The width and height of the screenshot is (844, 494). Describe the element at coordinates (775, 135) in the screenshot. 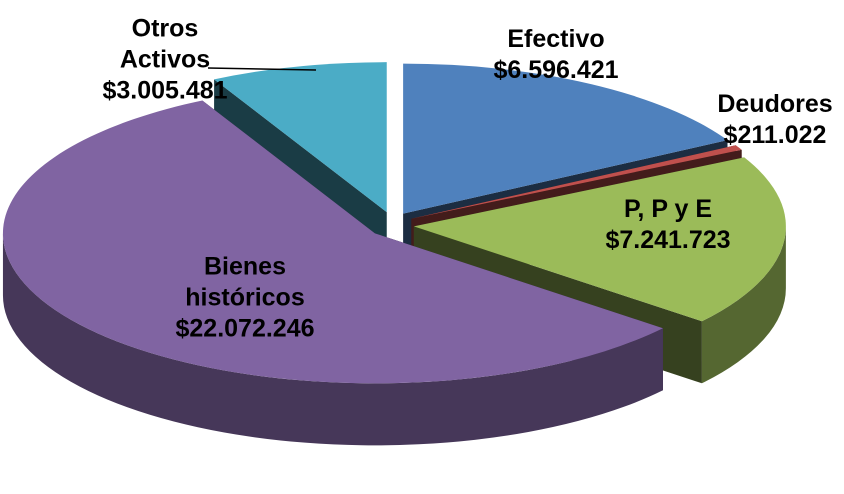

I see `value-label: $211.022` at that location.